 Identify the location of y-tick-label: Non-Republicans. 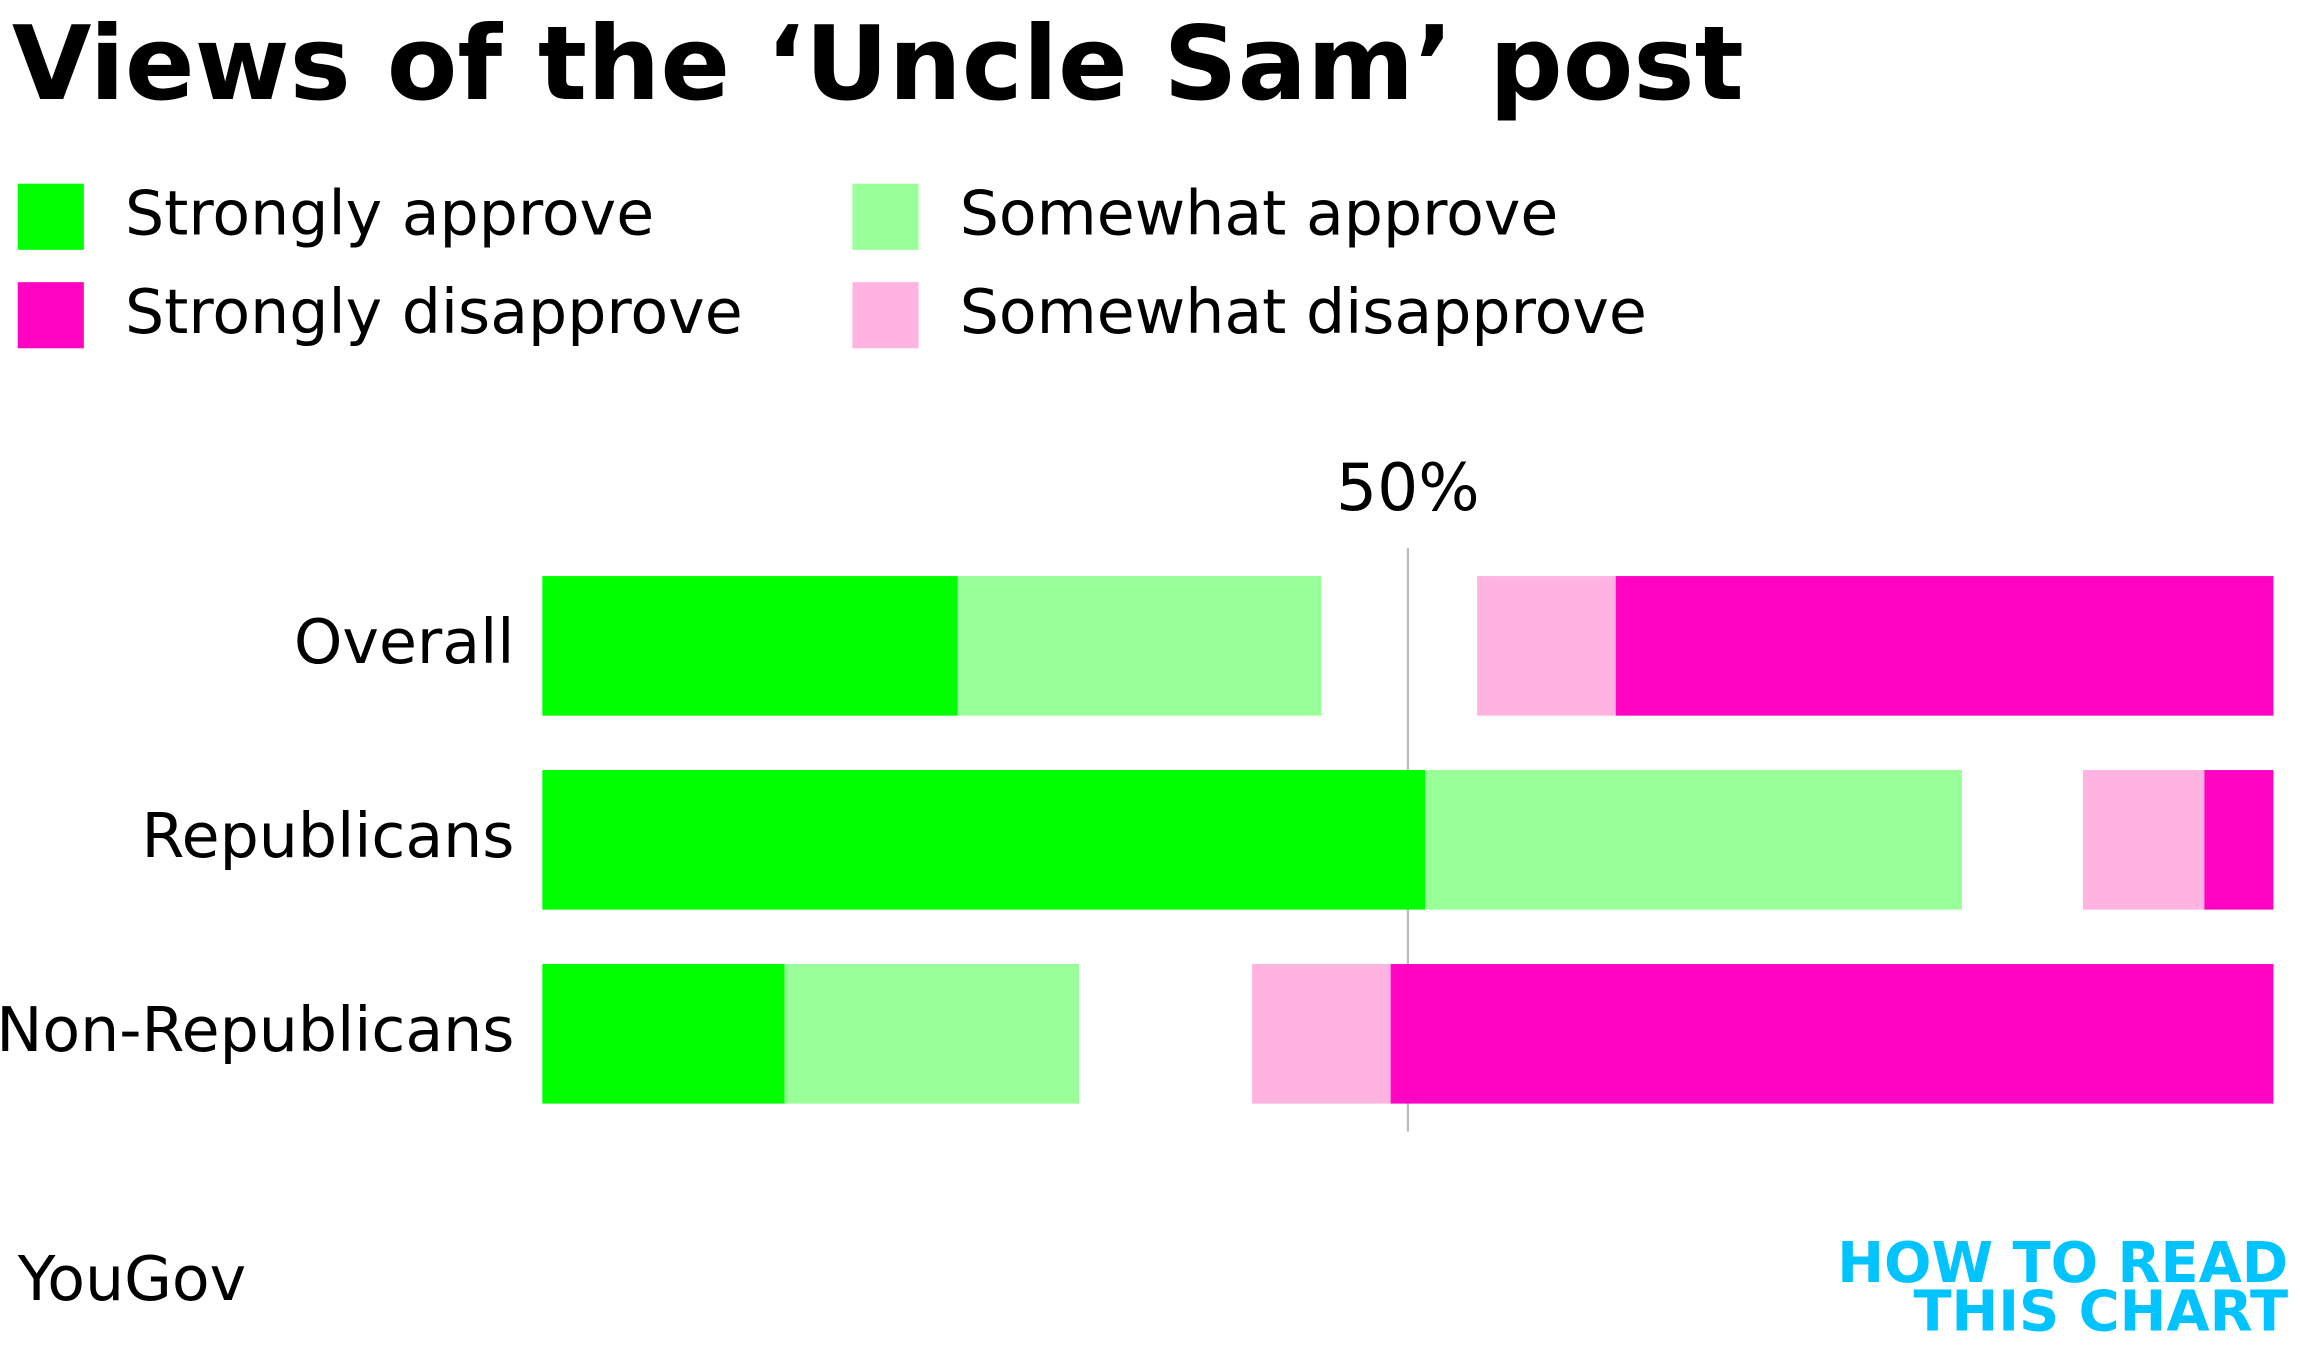
(257, 1030).